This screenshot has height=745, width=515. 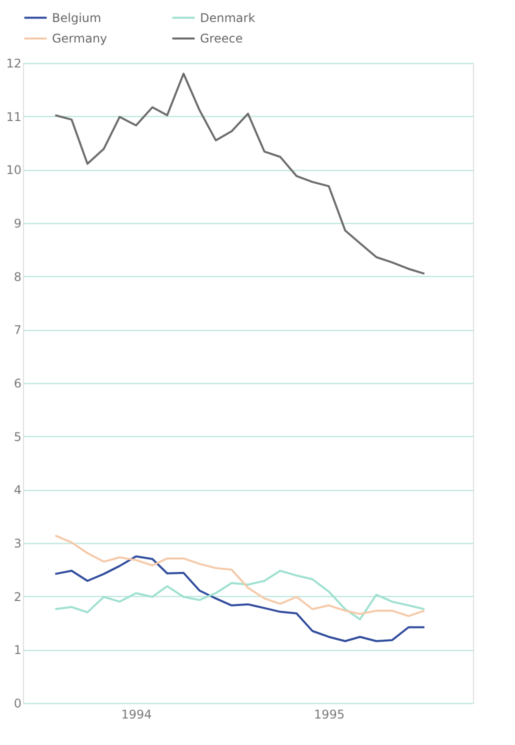 What do you see at coordinates (18, 383) in the screenshot?
I see `y-tick-label: 6` at bounding box center [18, 383].